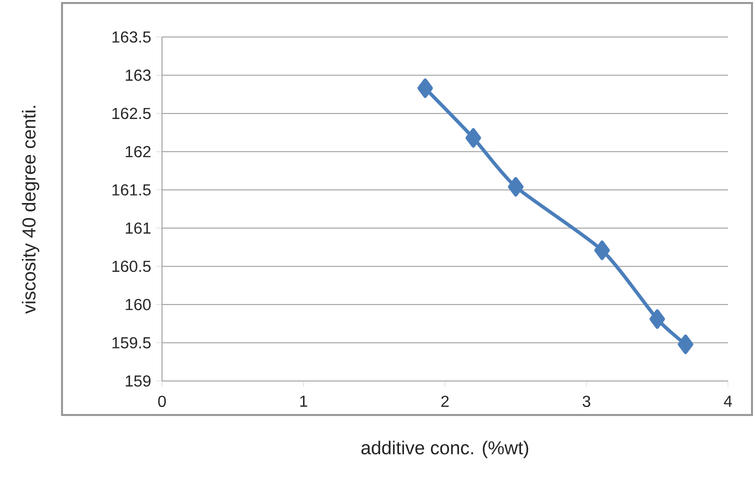  I want to click on y-tick-label: 163.5, so click(131, 37).